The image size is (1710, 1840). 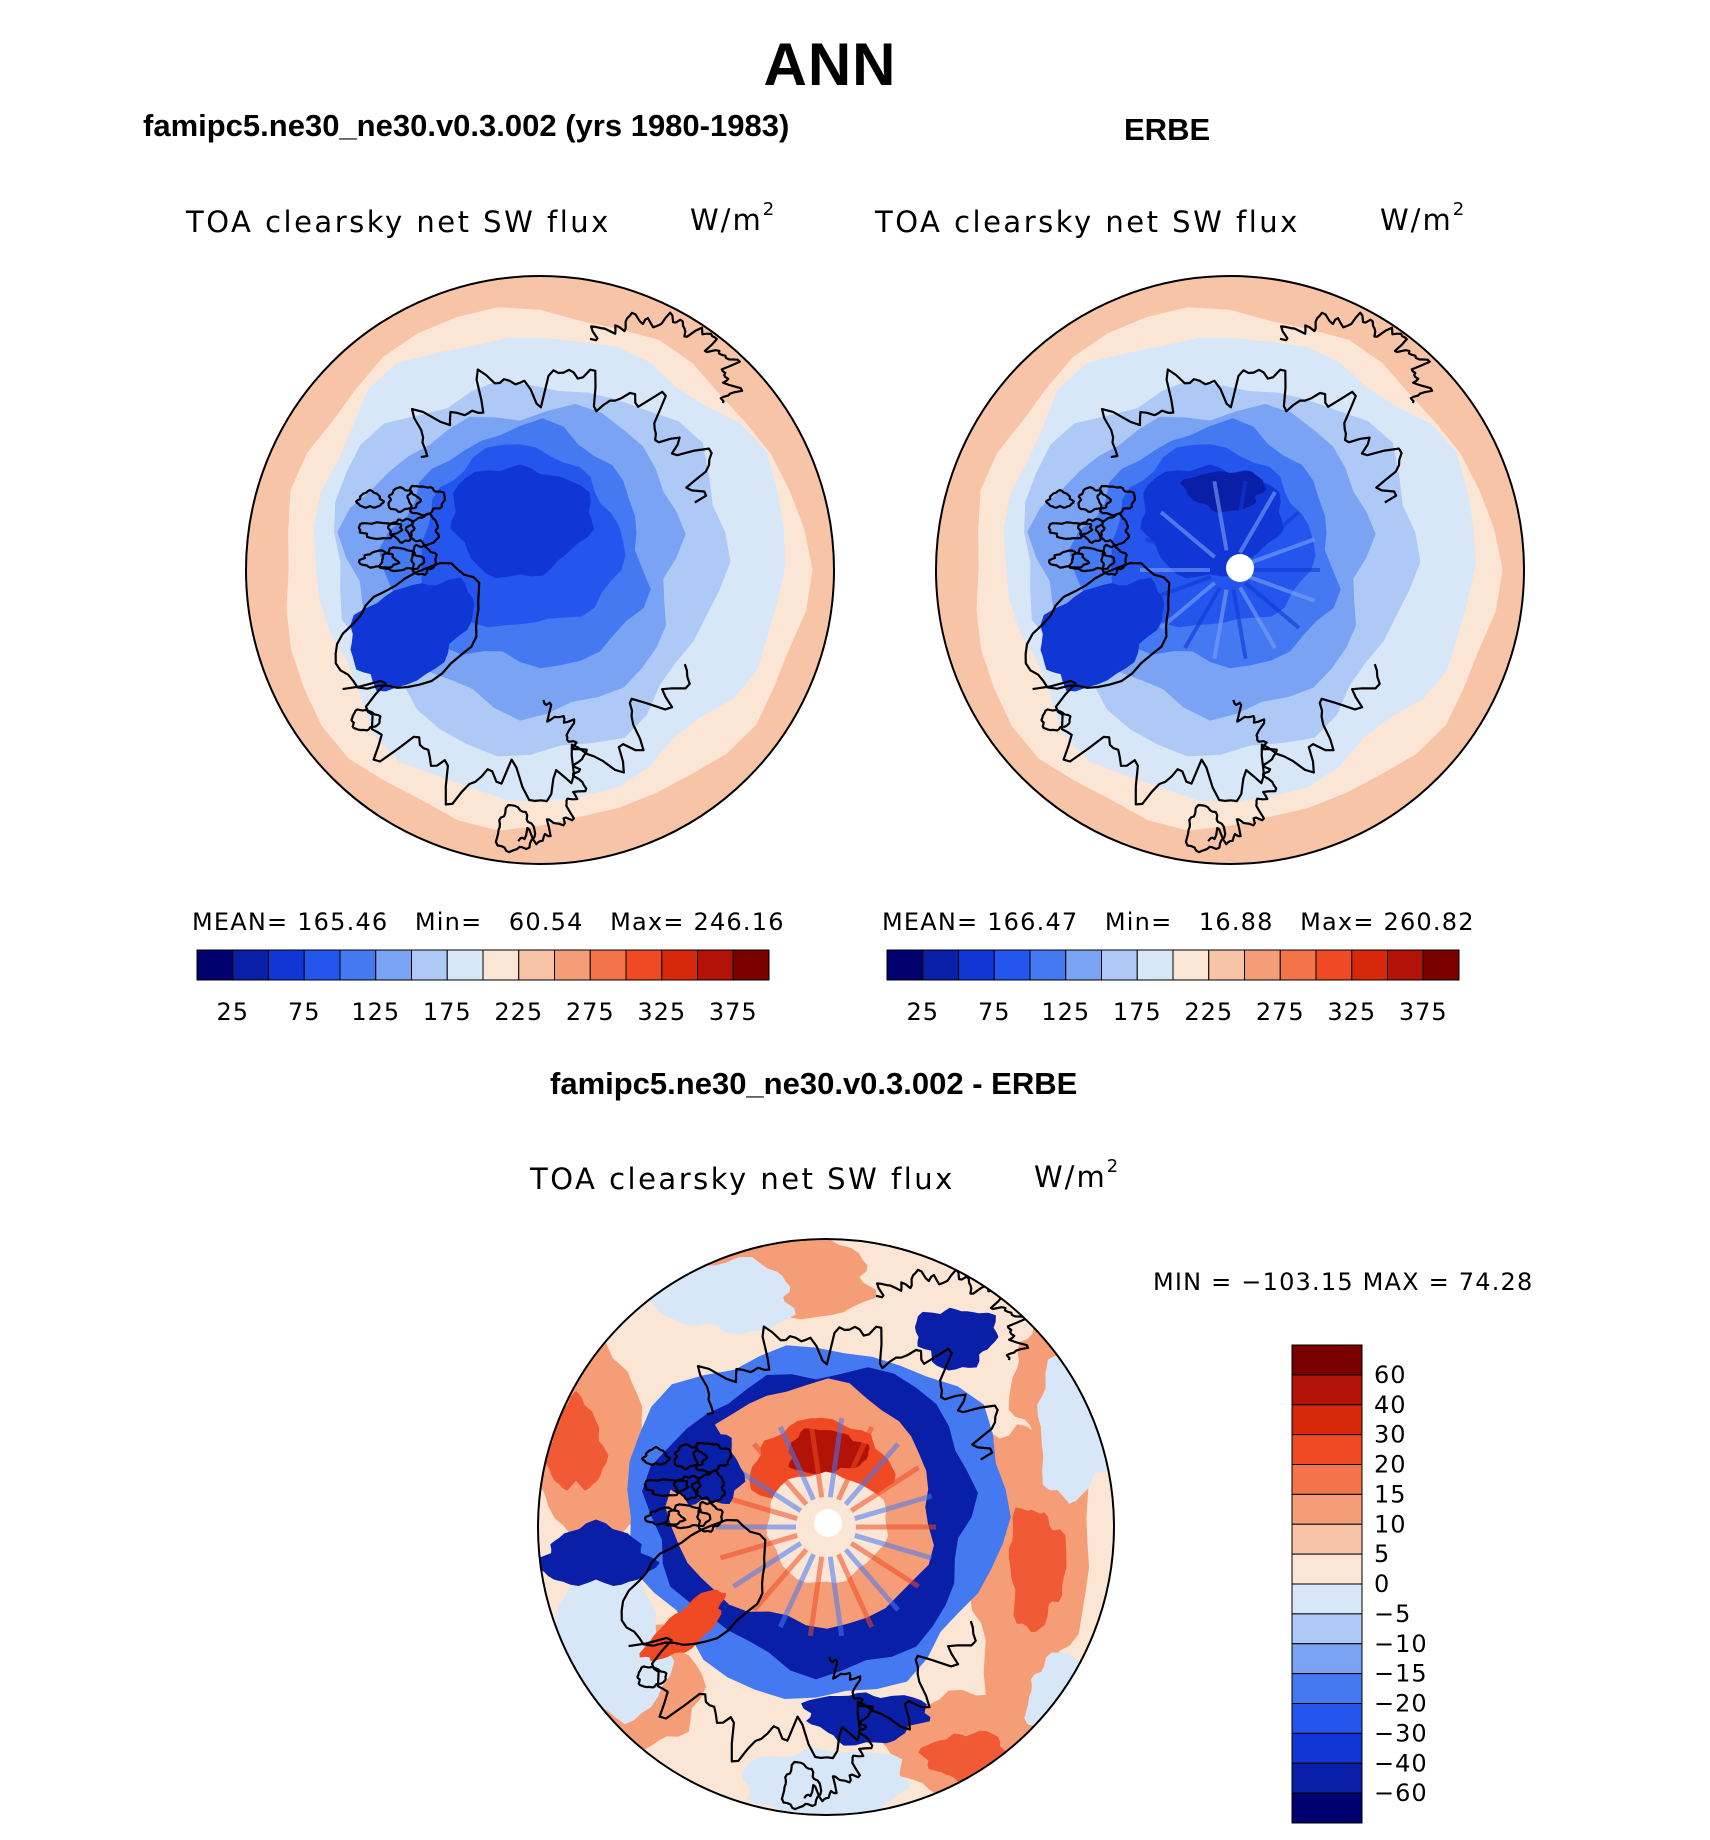 What do you see at coordinates (739, 922) in the screenshot?
I see `model-max-value: 246.16` at bounding box center [739, 922].